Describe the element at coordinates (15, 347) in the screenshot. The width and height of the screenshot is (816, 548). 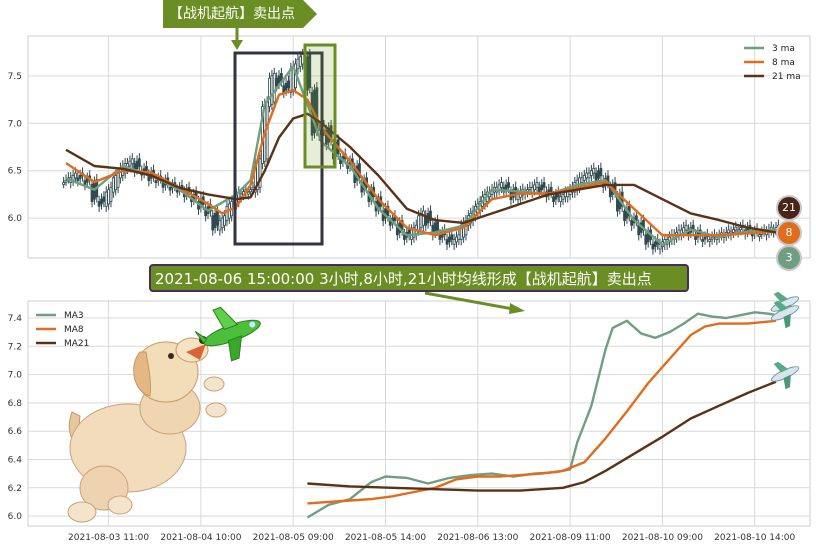
I see `y-tick-label: 7.2` at that location.